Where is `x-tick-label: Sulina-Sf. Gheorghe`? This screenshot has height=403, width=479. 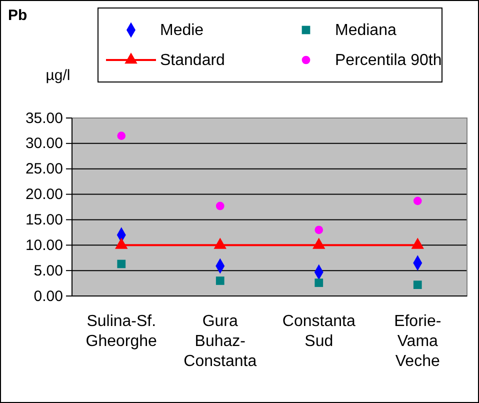
x-tick-label: Sulina-Sf. Gheorghe is located at coordinates (122, 331).